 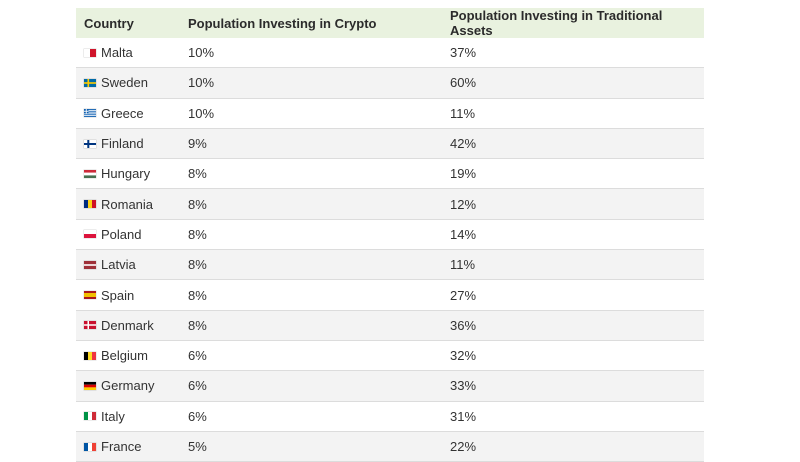 What do you see at coordinates (132, 295) in the screenshot?
I see `country-wrapper: Spain` at bounding box center [132, 295].